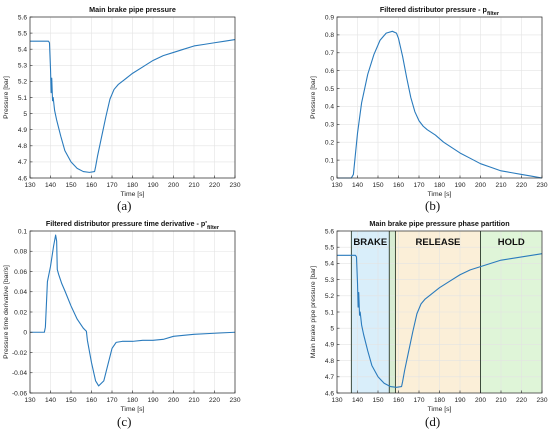  Describe the element at coordinates (50, 400) in the screenshot. I see `chart3-xtick-label-1: 140` at that location.